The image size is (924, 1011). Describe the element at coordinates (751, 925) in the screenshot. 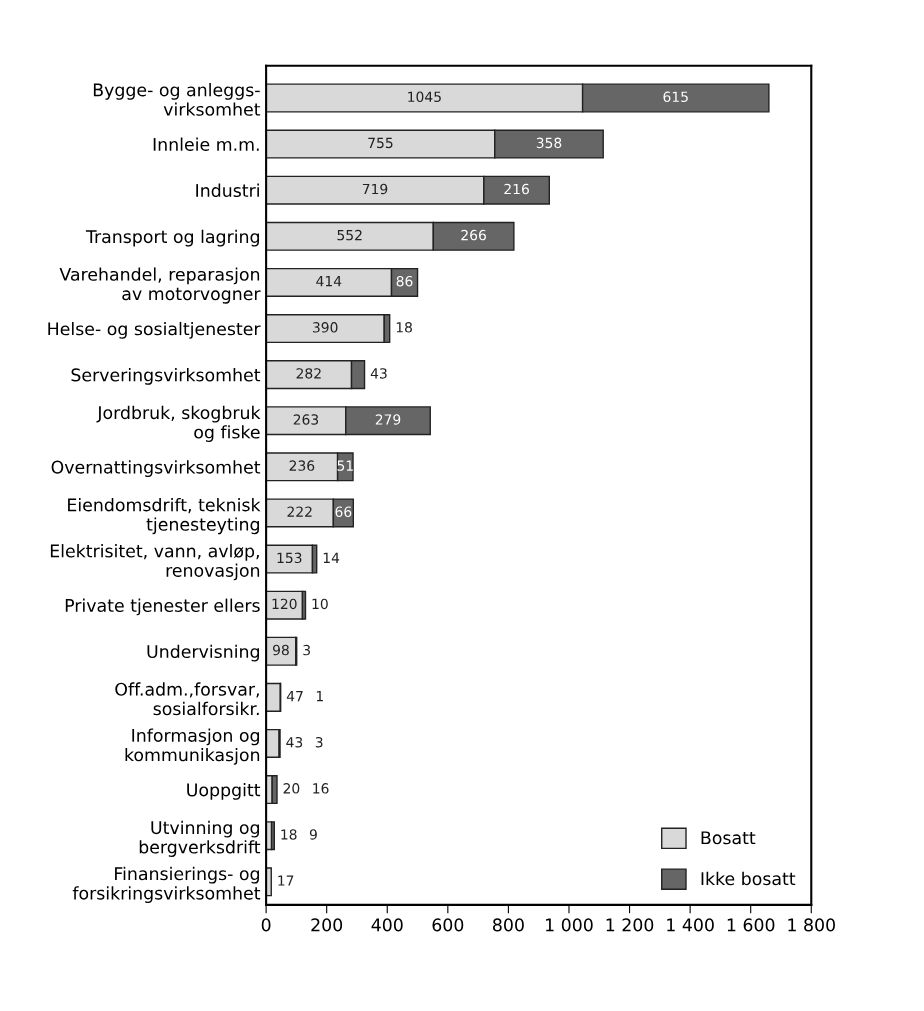

I see `x-tick-label: 1 600` at that location.